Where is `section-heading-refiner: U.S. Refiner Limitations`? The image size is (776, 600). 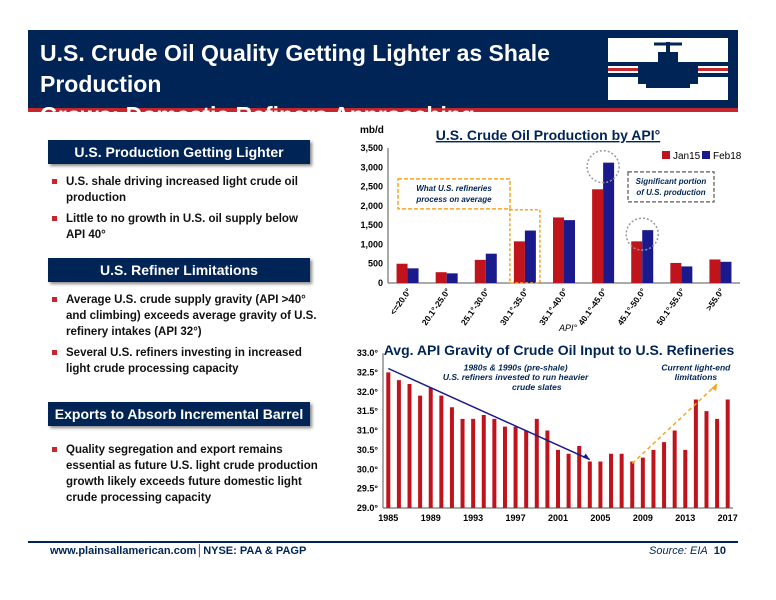 section-heading-refiner: U.S. Refiner Limitations is located at coordinates (179, 270).